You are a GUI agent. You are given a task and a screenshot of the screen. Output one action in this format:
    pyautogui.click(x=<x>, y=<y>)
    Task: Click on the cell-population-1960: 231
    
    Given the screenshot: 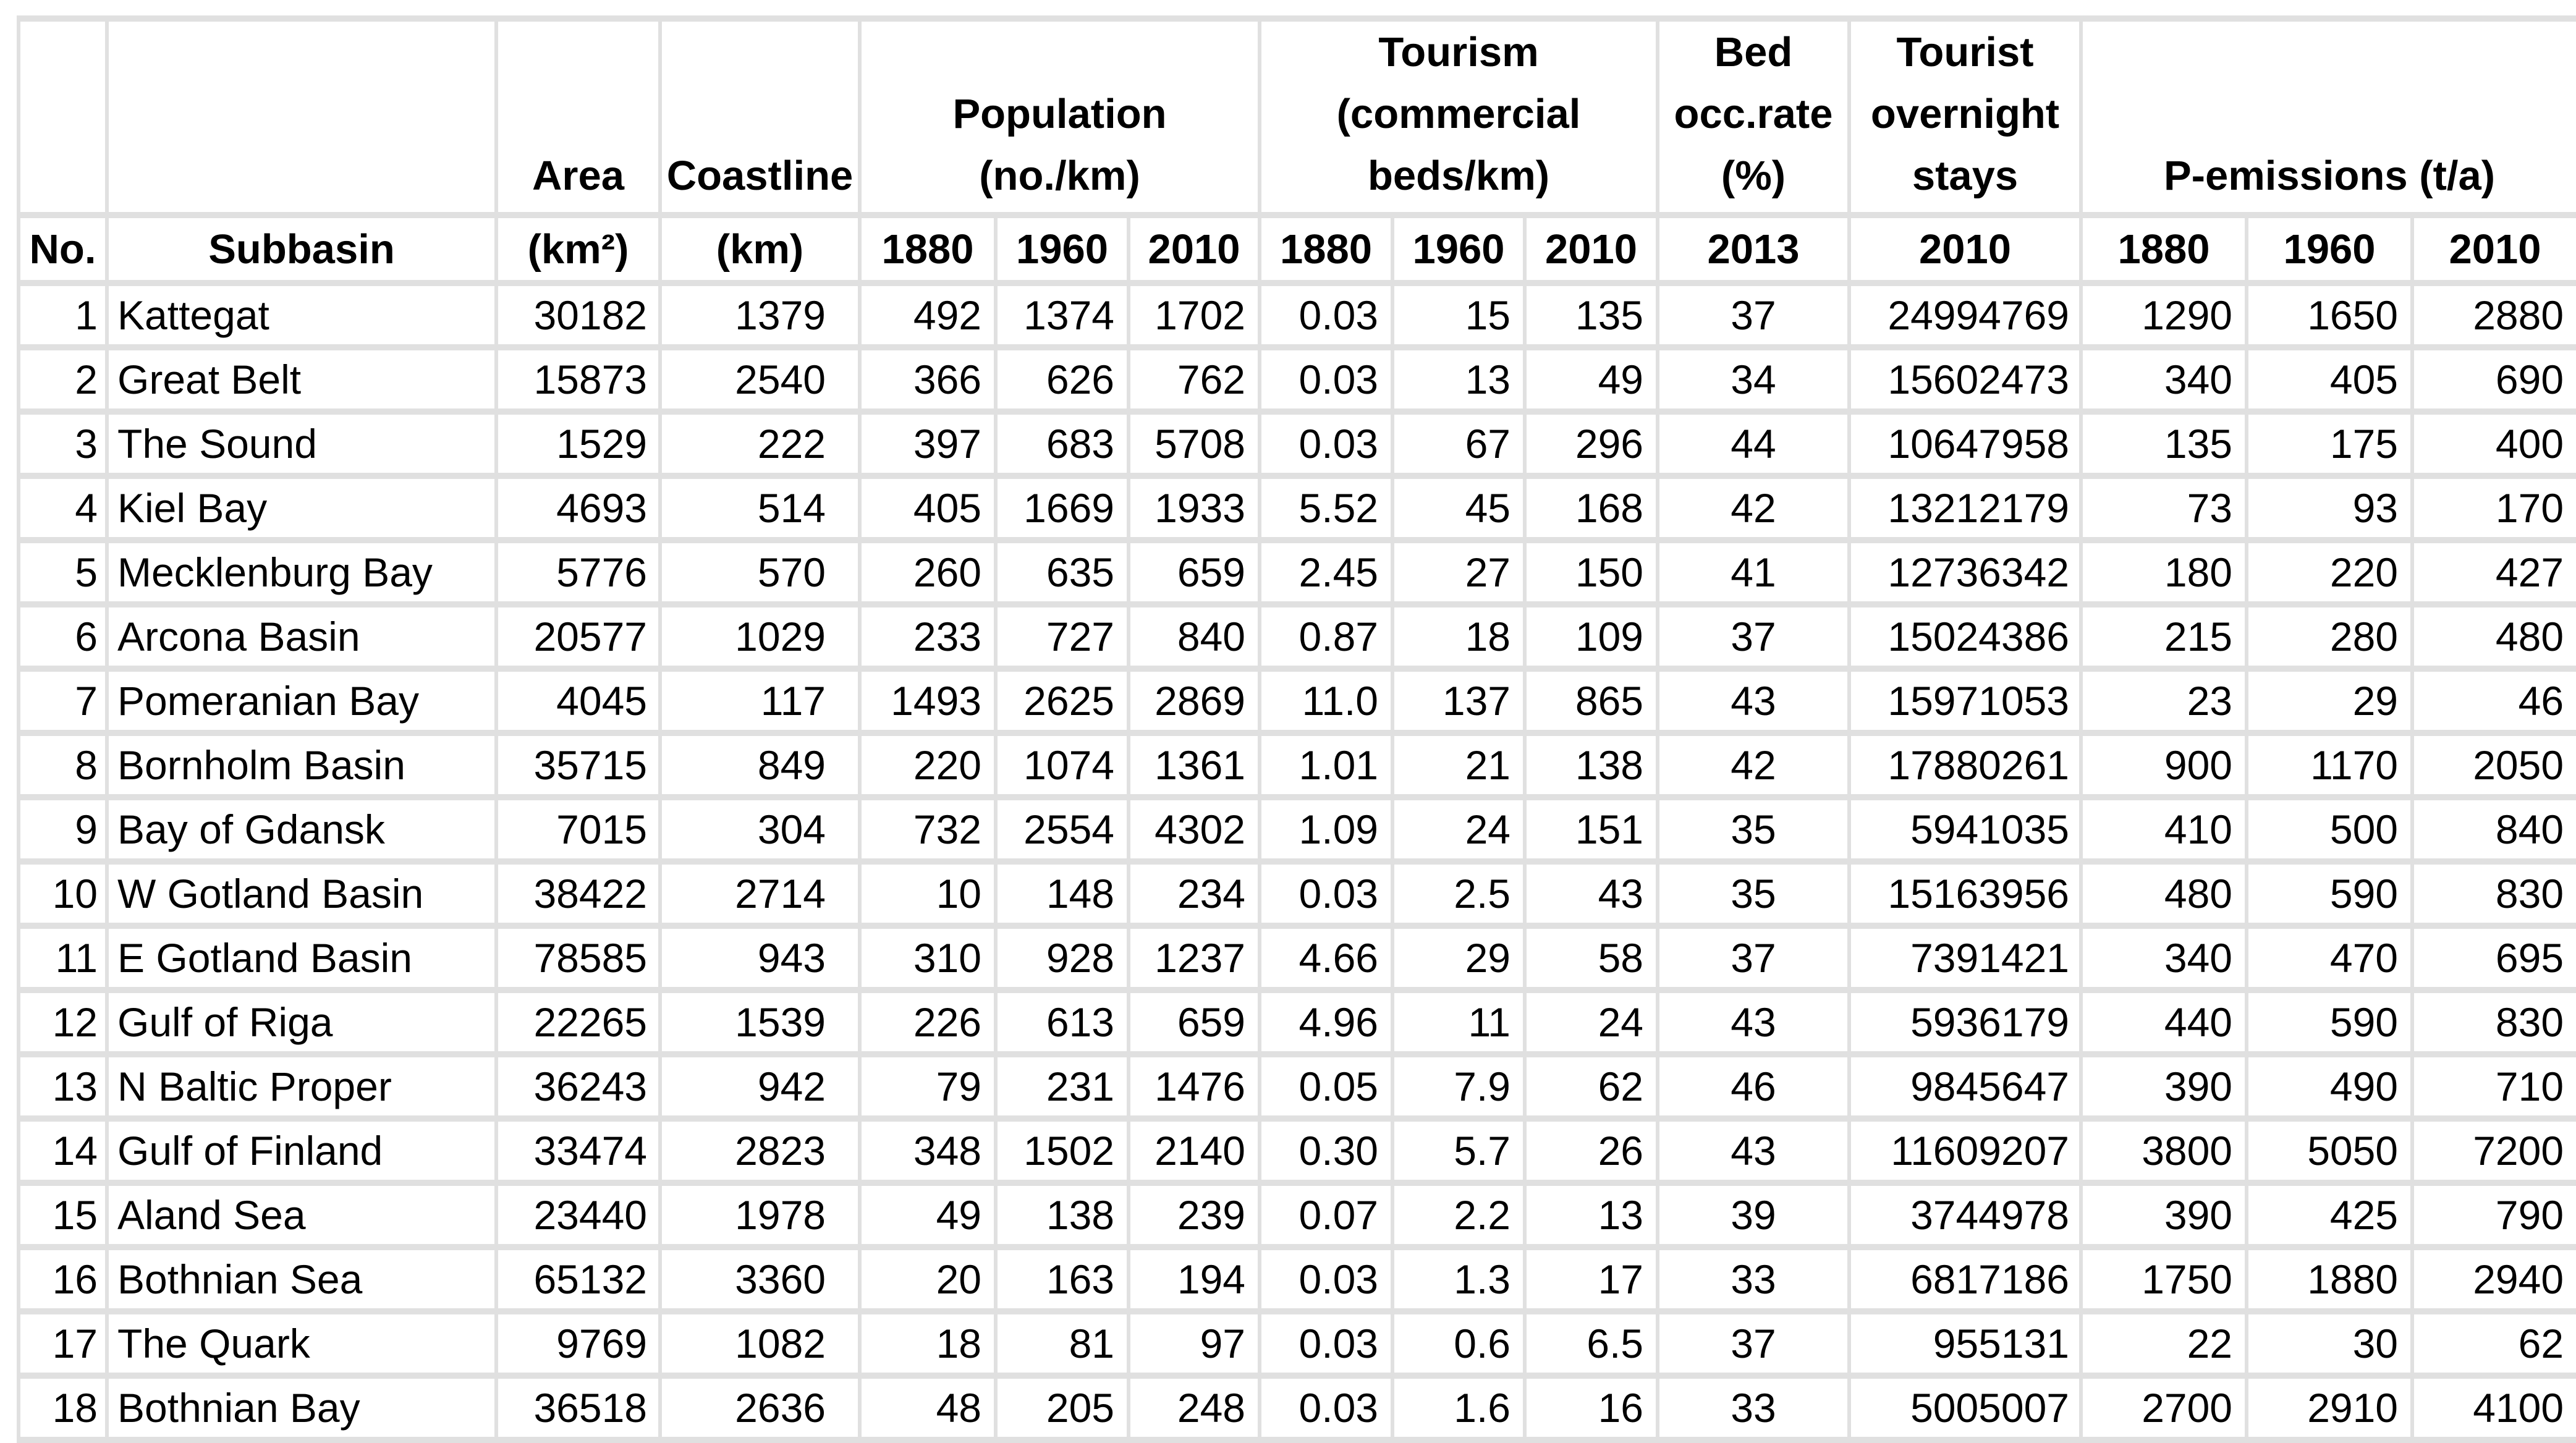 What is the action you would take?
    pyautogui.click(x=1062, y=1087)
    